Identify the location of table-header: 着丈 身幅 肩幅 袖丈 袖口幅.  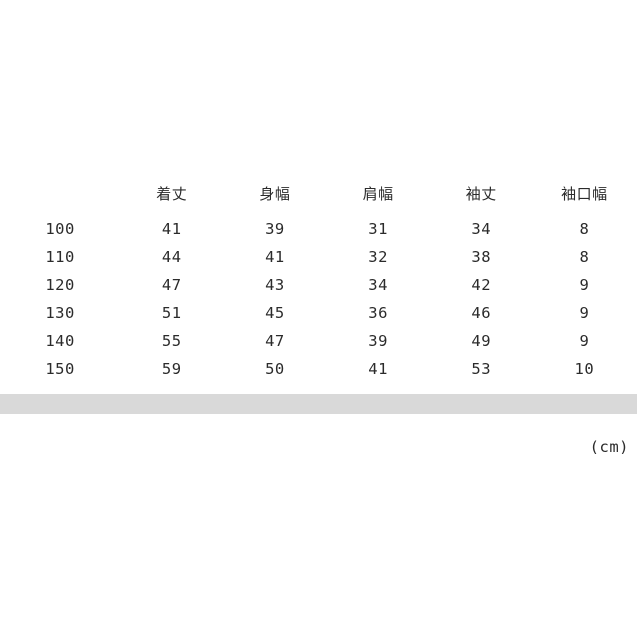
(318, 193).